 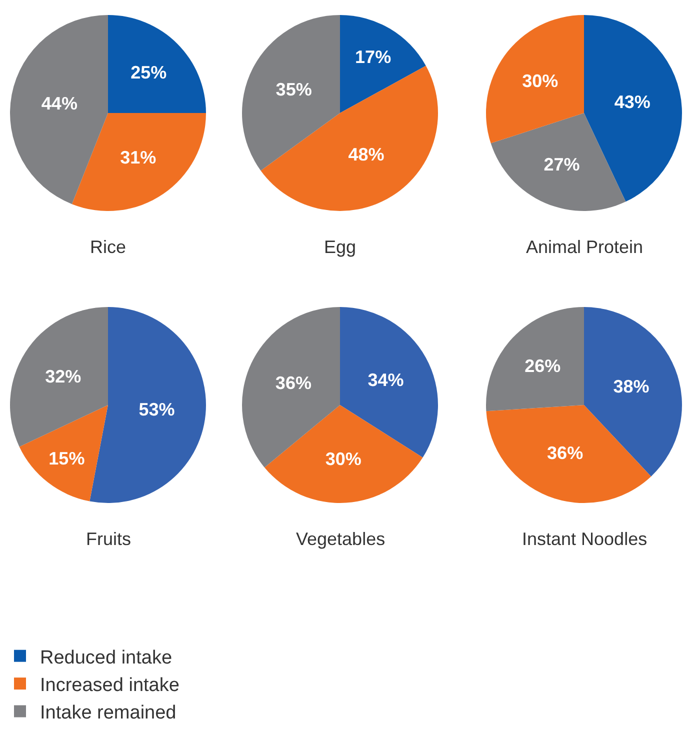 What do you see at coordinates (106, 657) in the screenshot?
I see `legend-label: Reduced intake` at bounding box center [106, 657].